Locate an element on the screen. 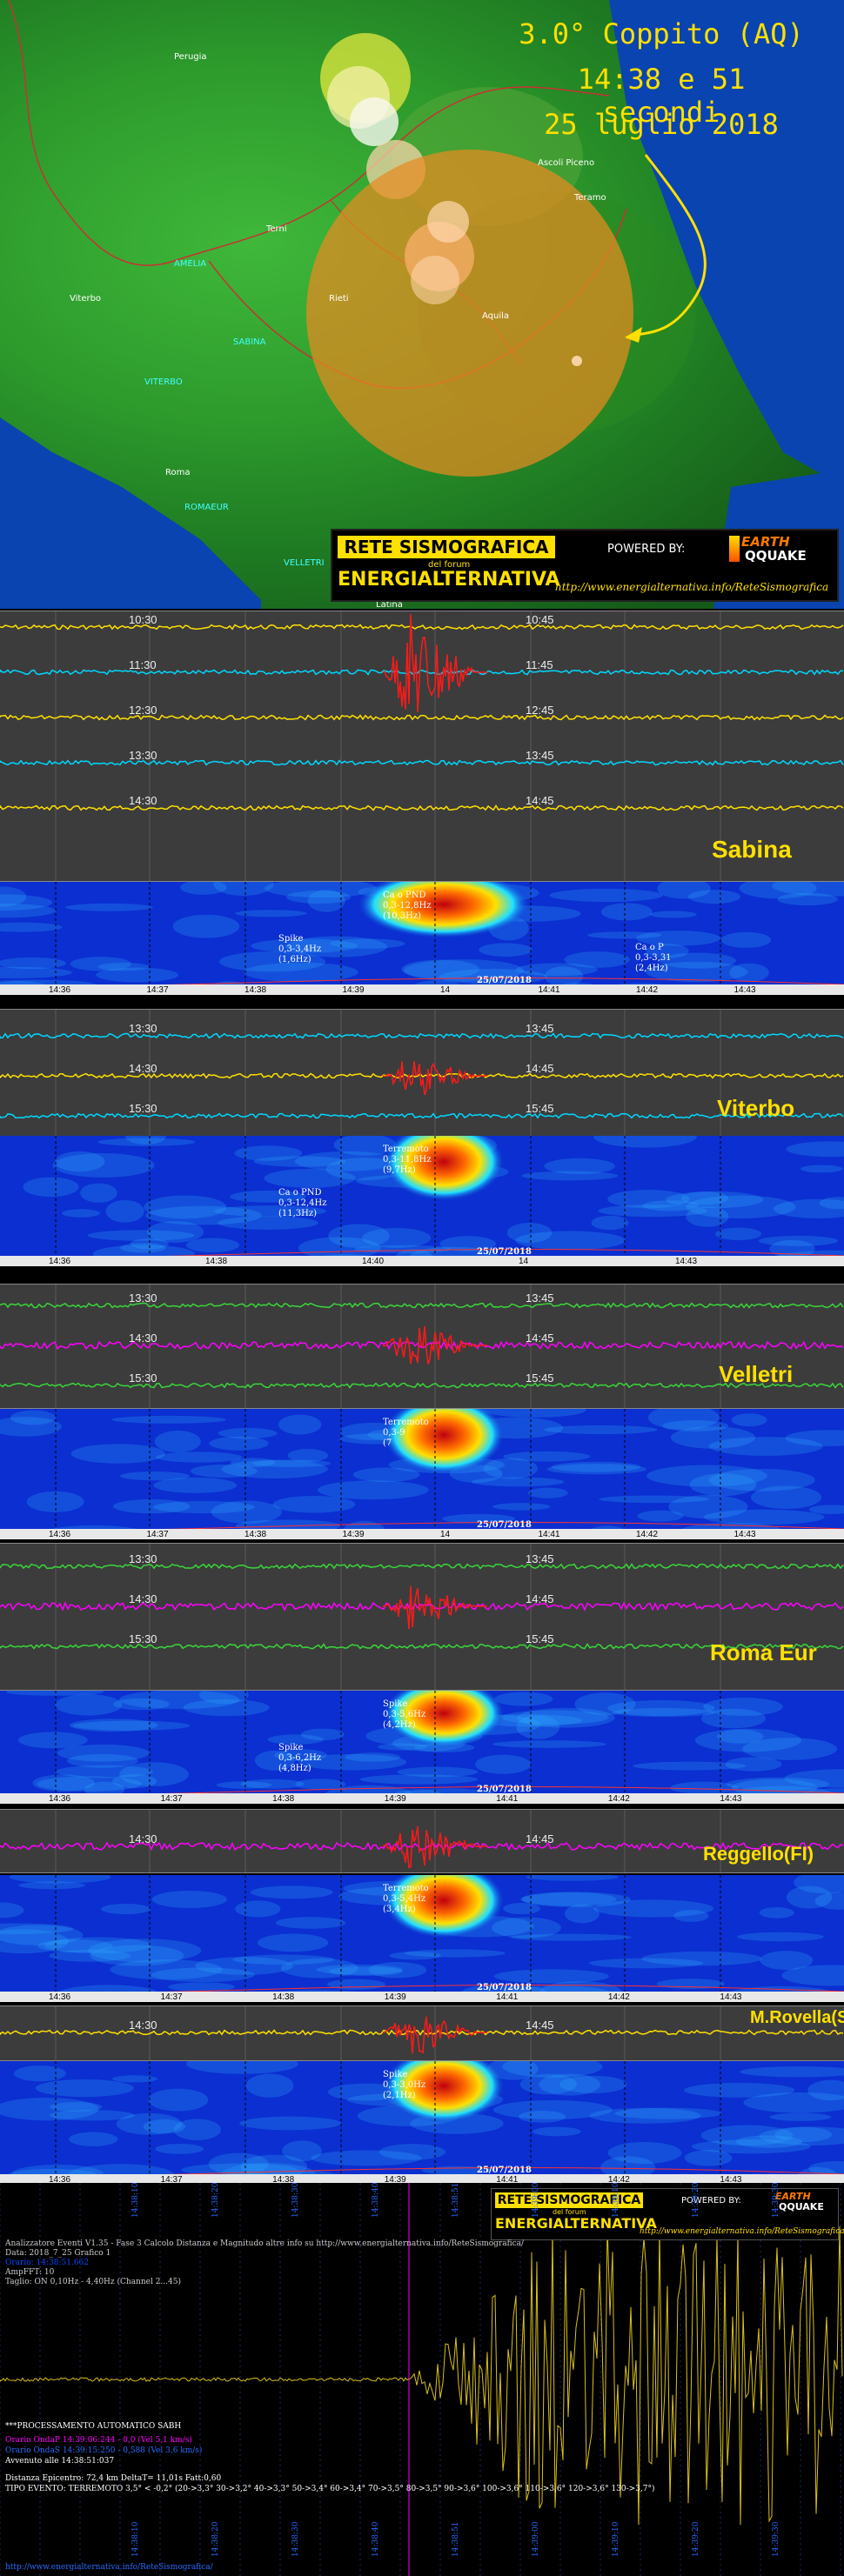 The image size is (844, 2576). analyzer-proc: ***PROCESSAMENTO AUTOMATICO SABH is located at coordinates (93, 2426).